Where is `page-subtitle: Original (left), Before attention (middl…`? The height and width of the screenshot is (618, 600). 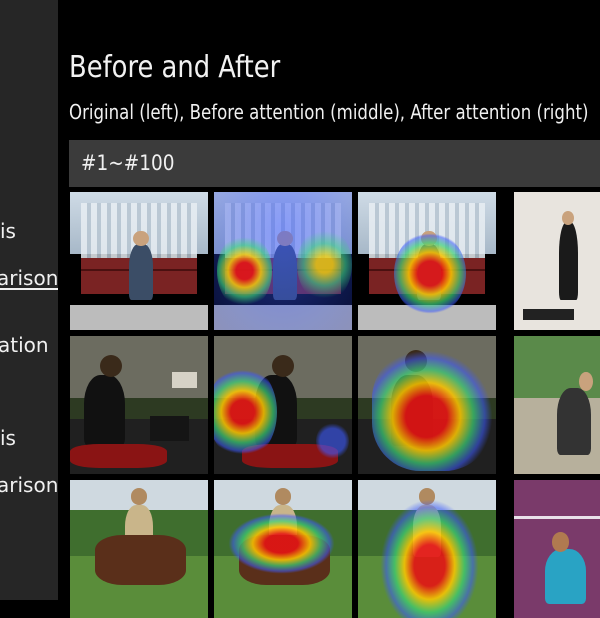
page-subtitle: Original (left), Before attention (middl… is located at coordinates (329, 112).